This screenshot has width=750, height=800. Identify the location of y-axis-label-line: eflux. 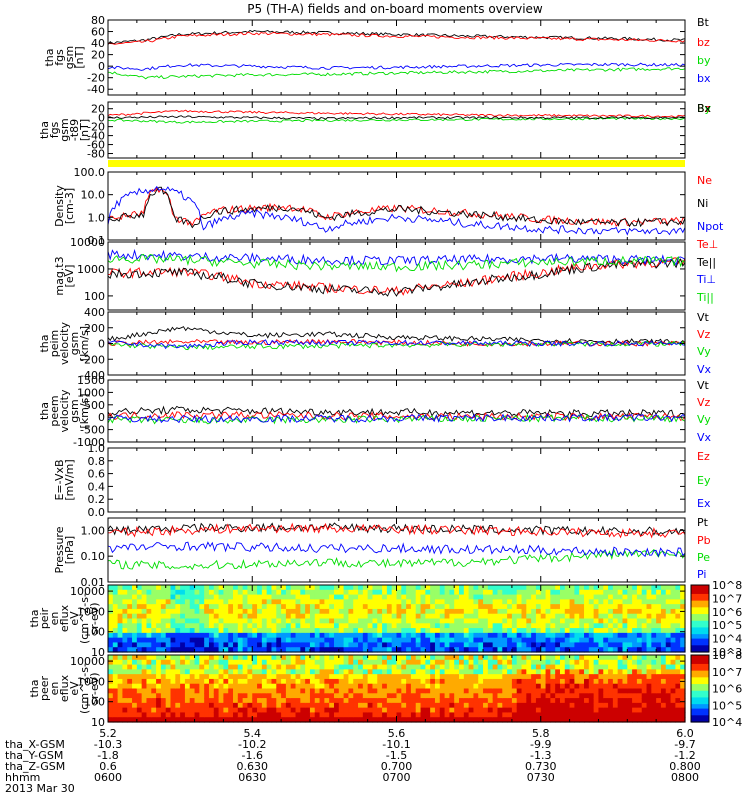
(64, 618).